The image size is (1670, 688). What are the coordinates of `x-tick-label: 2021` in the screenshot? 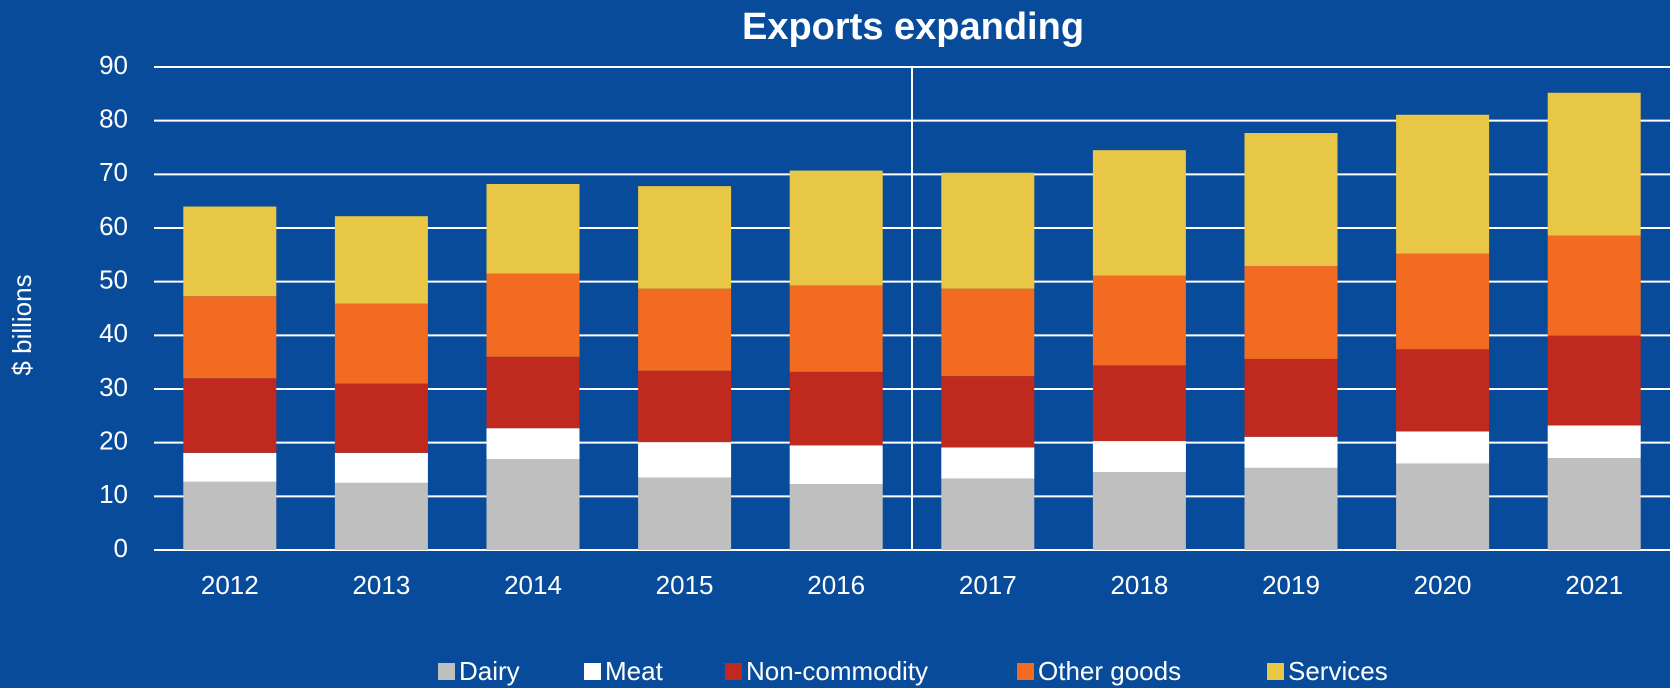 It's located at (1594, 585).